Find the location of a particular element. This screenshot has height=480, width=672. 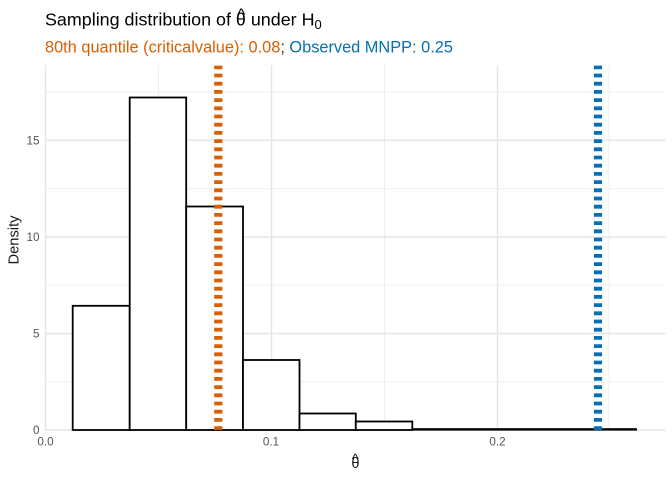

svg-text: 0.1 is located at coordinates (271, 441).